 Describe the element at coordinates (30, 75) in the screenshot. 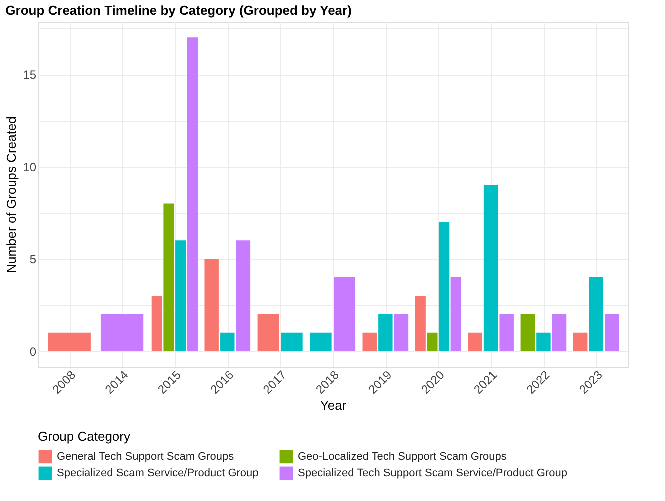

I see `y-tick-label: 15` at that location.